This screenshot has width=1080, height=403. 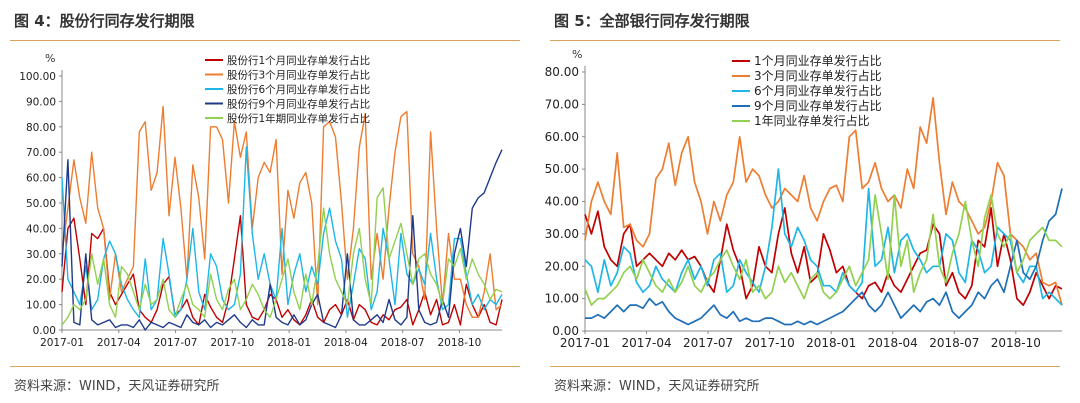 I want to click on legend-label-1: 股份行1个月同业存单发行占比, so click(x=298, y=60).